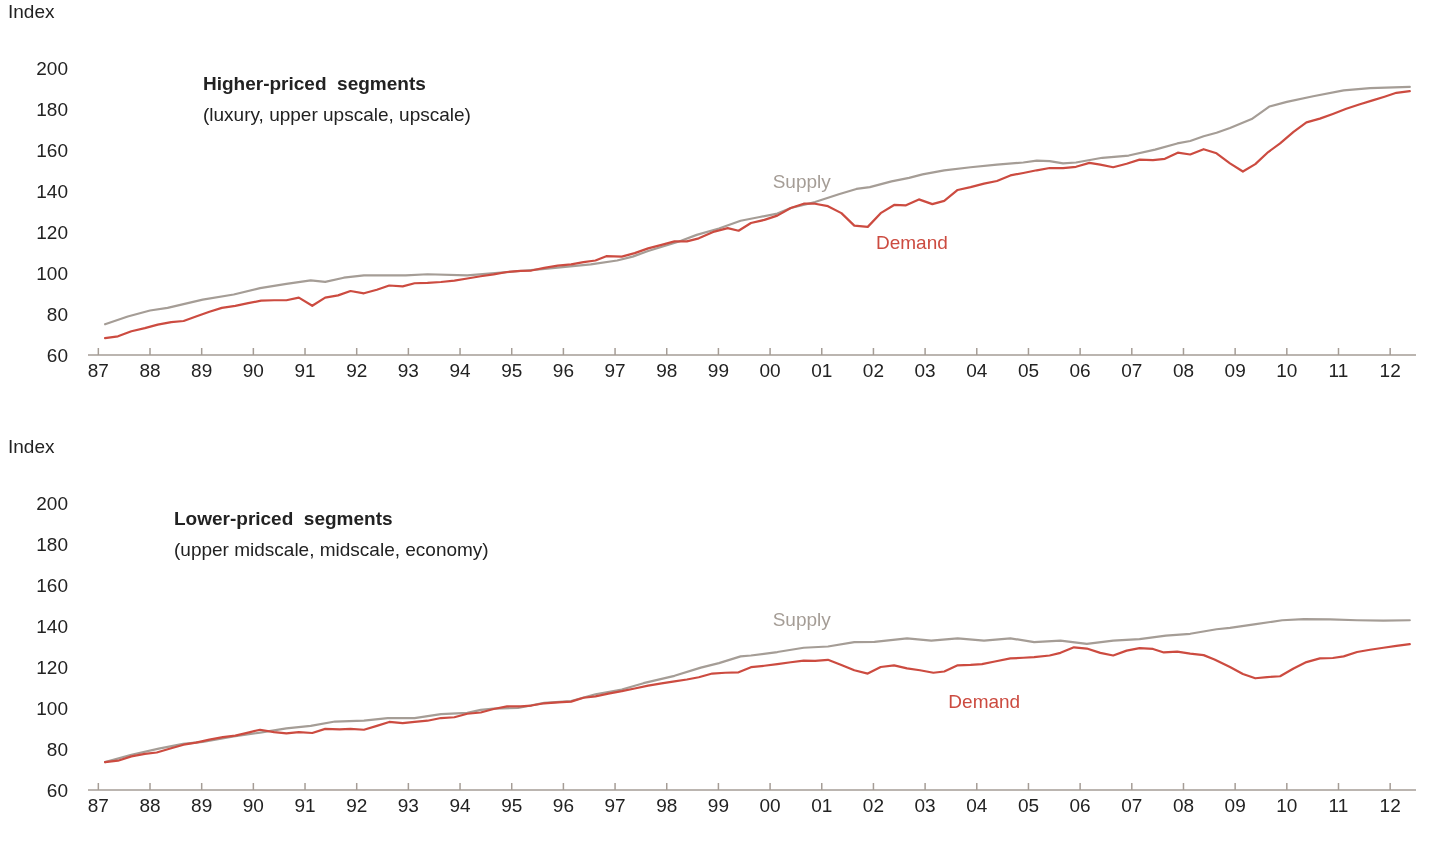 This screenshot has width=1437, height=855. I want to click on text: (luxury, upper upscale, upscale), so click(337, 114).